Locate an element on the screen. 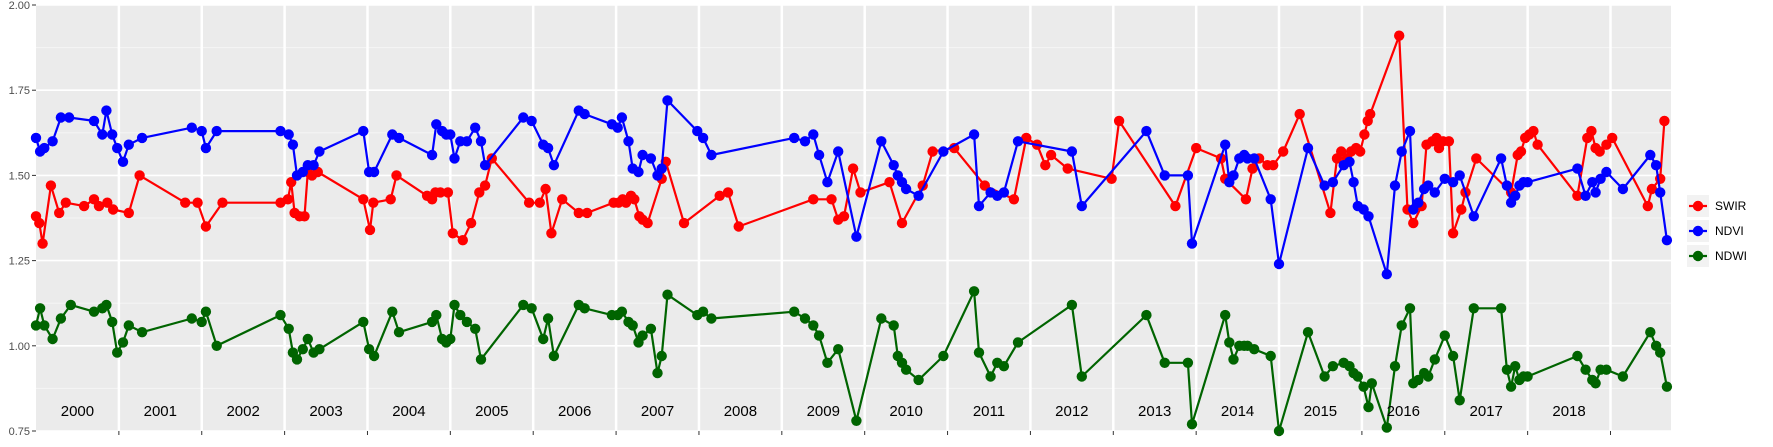 The height and width of the screenshot is (447, 1773). year-label: 2011 is located at coordinates (989, 411).